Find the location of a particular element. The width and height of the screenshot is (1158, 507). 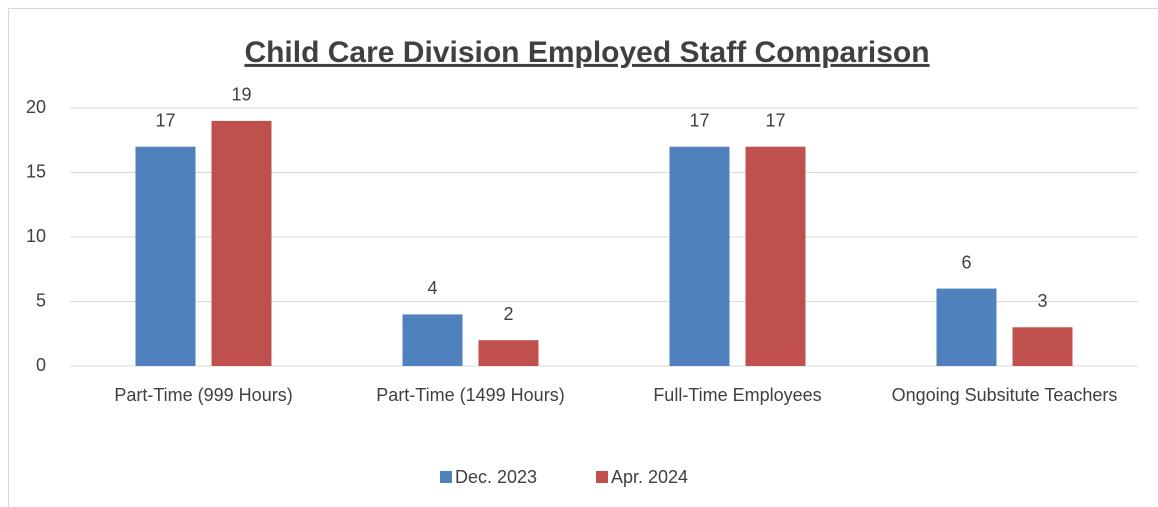

x-tick-label: Ongoing Subsitute Teachers is located at coordinates (1005, 395).